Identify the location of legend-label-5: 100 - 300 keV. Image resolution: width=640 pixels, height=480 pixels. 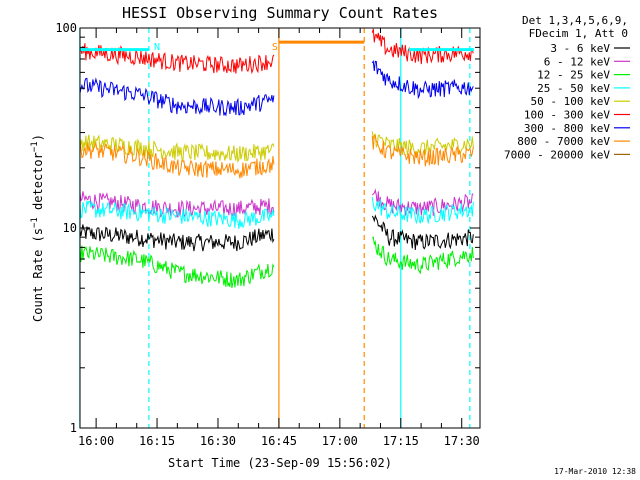
(567, 115).